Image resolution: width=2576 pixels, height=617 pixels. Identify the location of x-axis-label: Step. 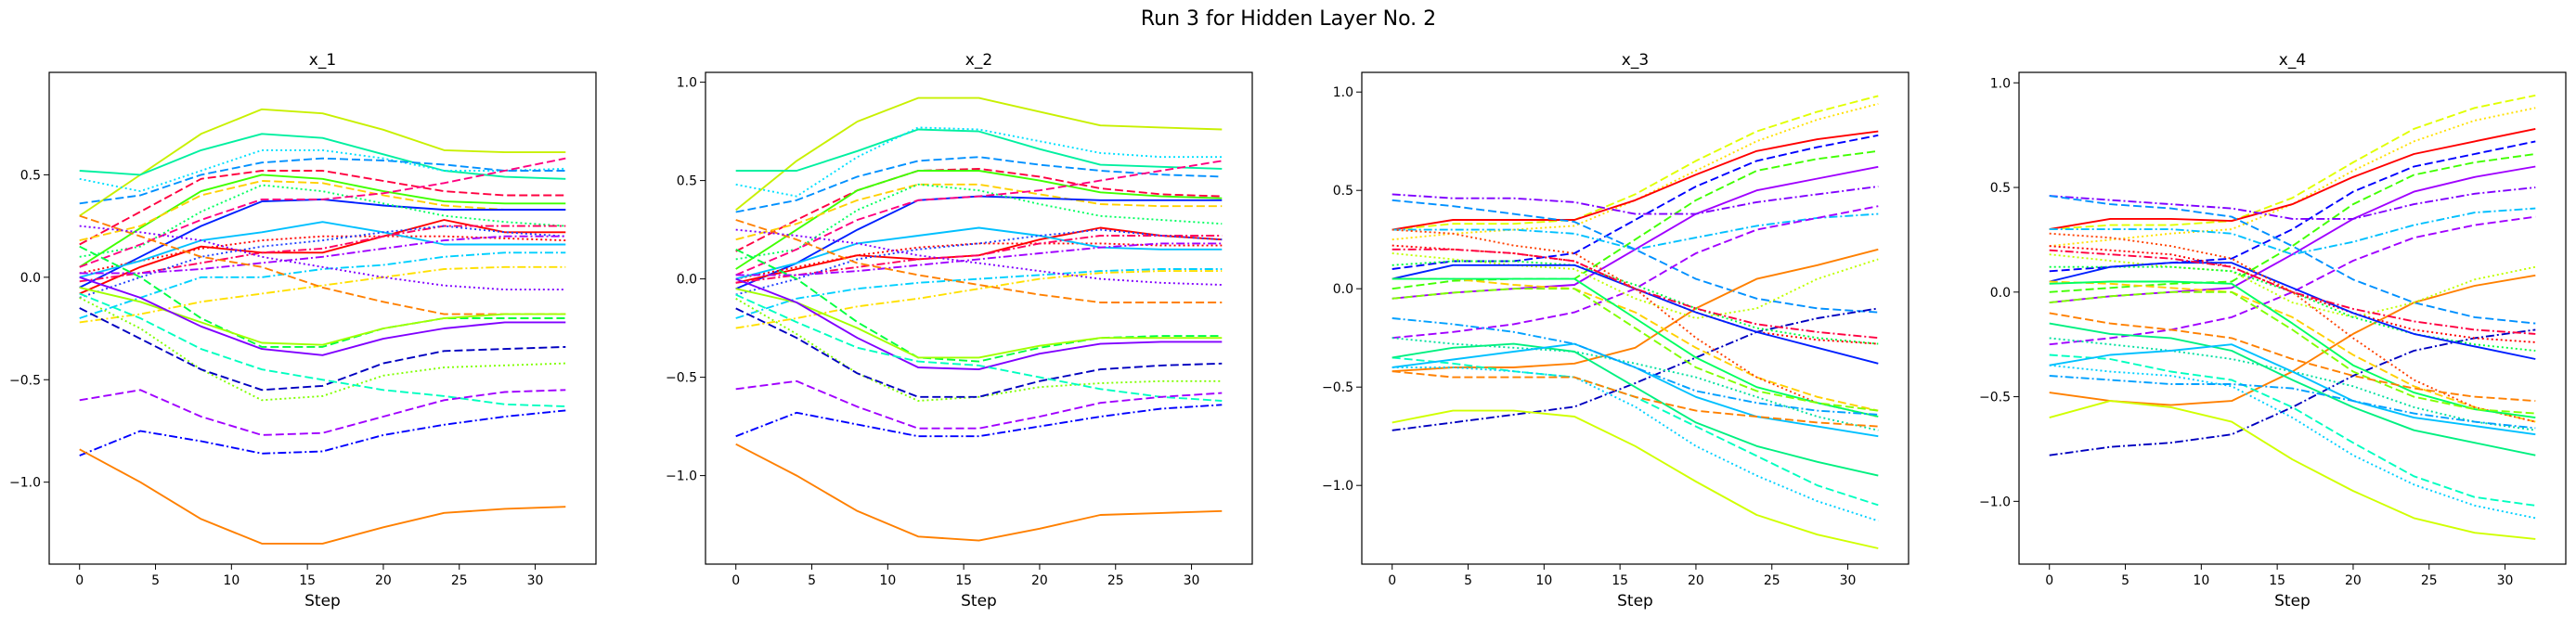
(979, 601).